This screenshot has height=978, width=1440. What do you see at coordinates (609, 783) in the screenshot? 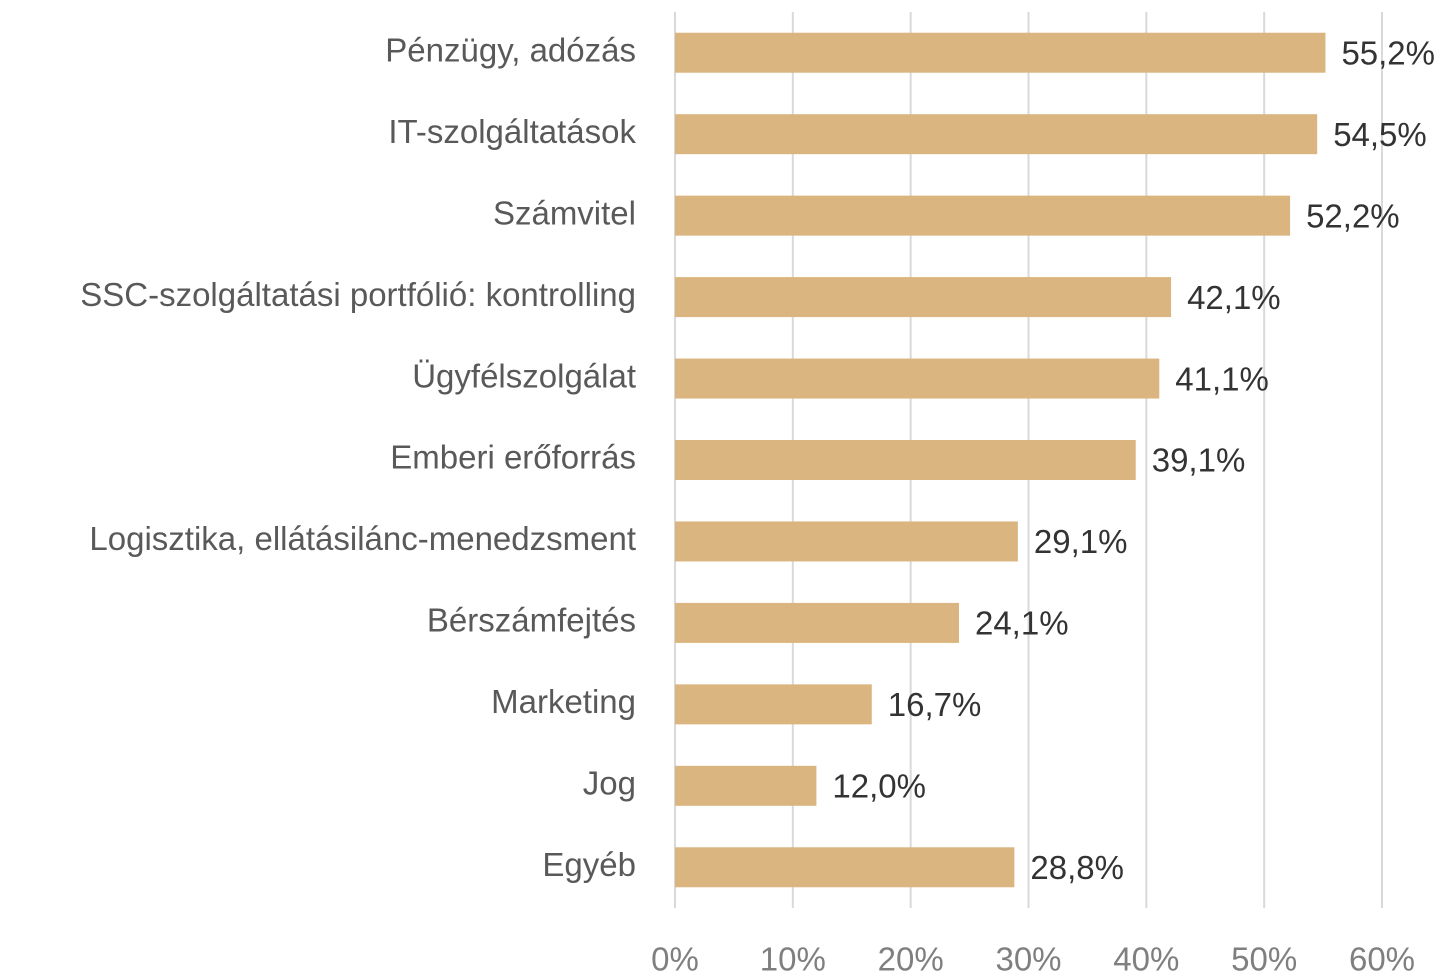
I see `y-tick-label: Jog` at bounding box center [609, 783].